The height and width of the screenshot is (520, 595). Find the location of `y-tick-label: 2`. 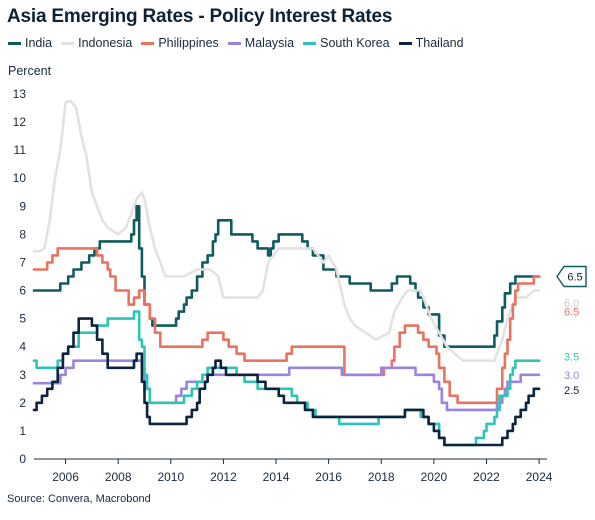

y-tick-label: 2 is located at coordinates (22, 403).